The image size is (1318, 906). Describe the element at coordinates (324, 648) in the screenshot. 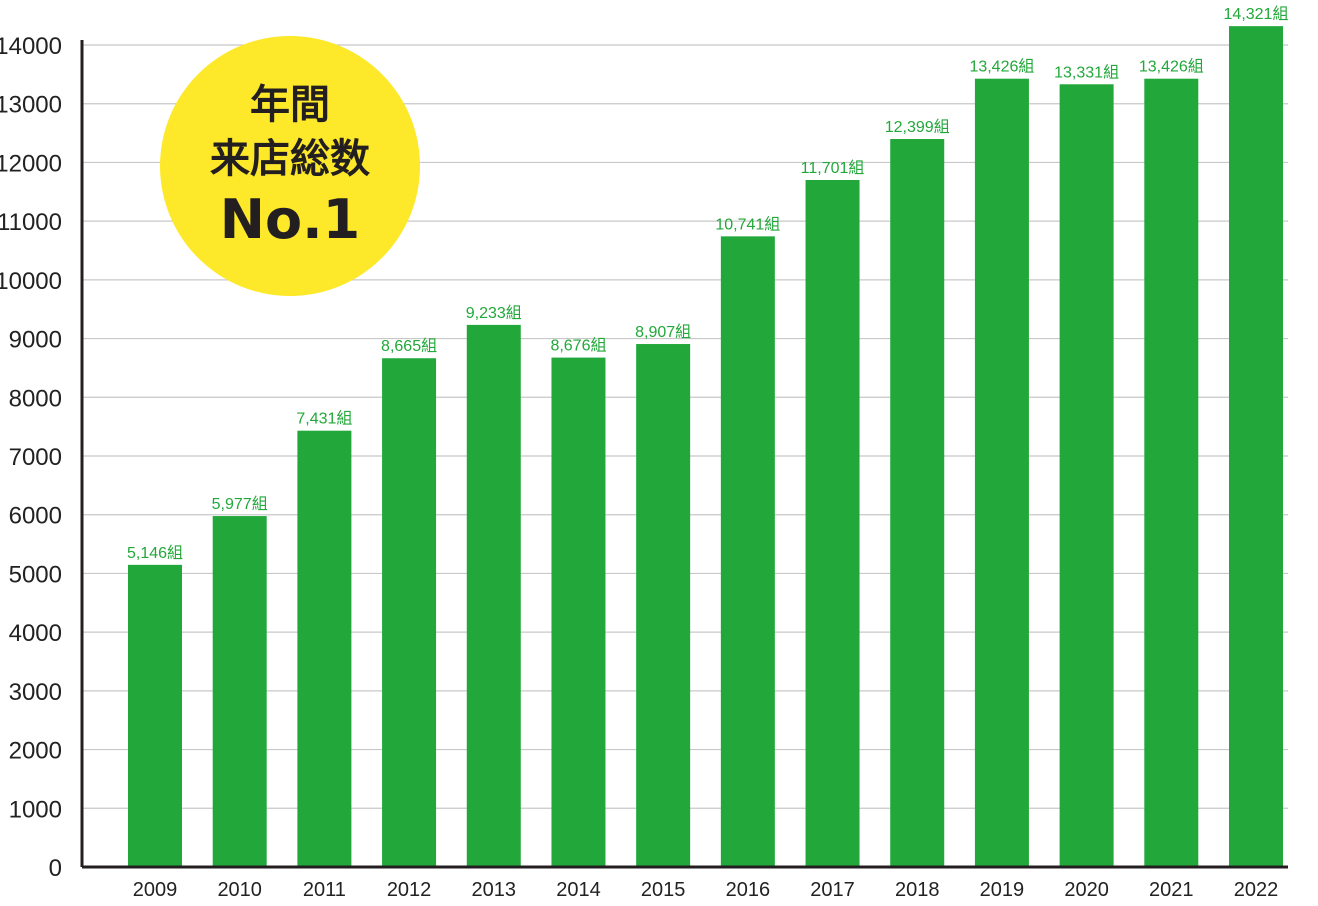

I see `bar-2011` at that location.